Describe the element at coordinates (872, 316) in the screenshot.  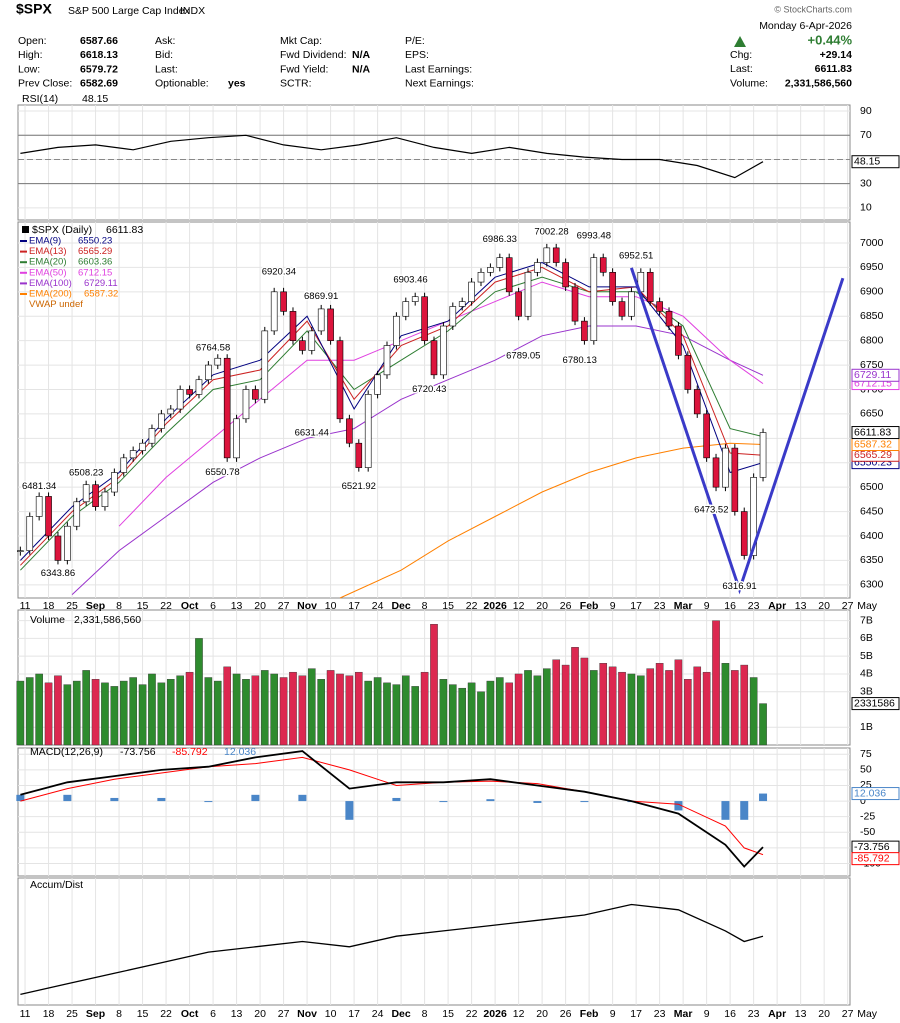
I see `y-tick-label: 6850` at that location.